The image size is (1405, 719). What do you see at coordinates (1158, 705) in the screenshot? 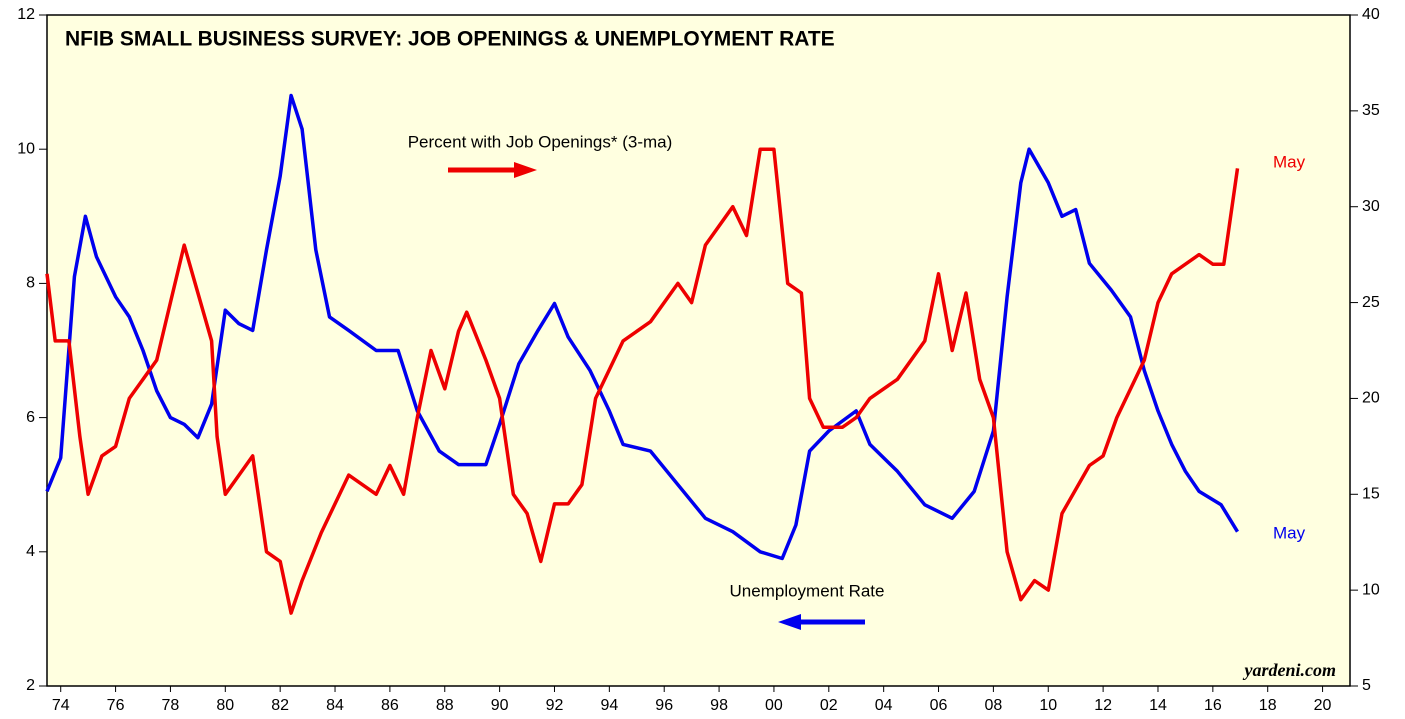
I see `x-tick-label: 14` at bounding box center [1158, 705].